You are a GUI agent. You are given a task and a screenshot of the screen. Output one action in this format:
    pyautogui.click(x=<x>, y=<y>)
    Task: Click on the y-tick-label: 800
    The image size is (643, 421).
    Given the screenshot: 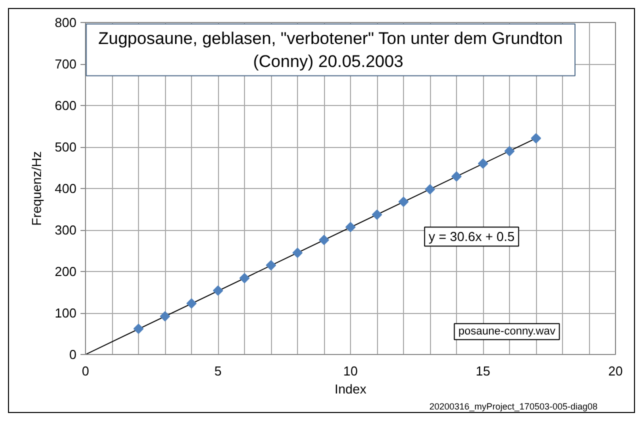 What is the action you would take?
    pyautogui.click(x=65, y=22)
    